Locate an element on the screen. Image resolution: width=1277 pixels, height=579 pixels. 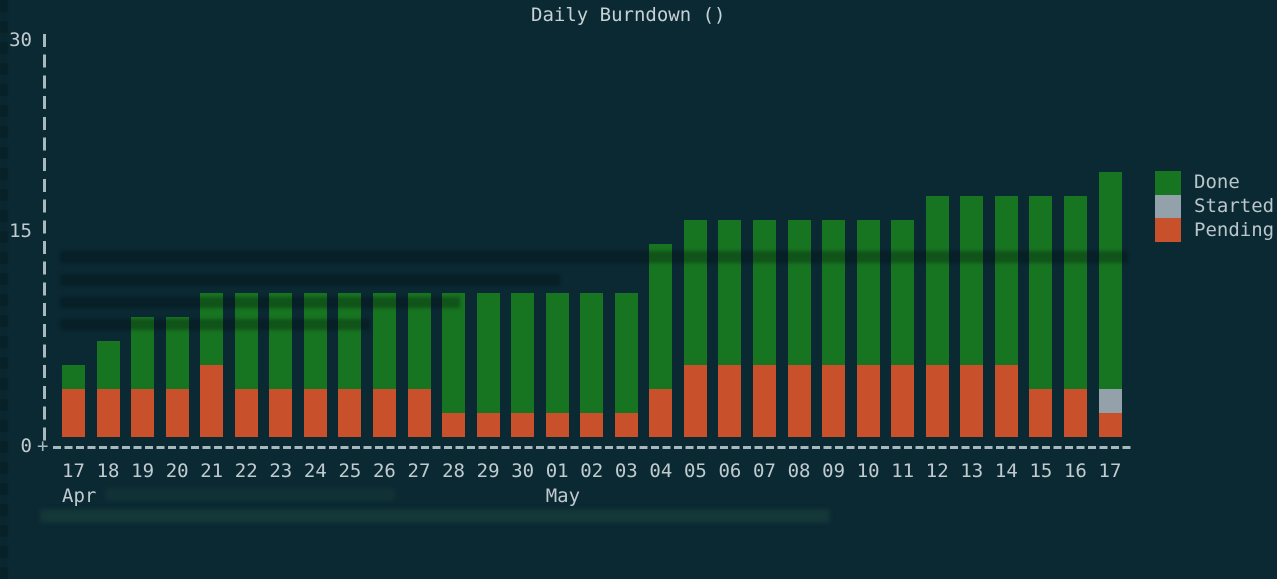
x-tick-label: 29 is located at coordinates (488, 471).